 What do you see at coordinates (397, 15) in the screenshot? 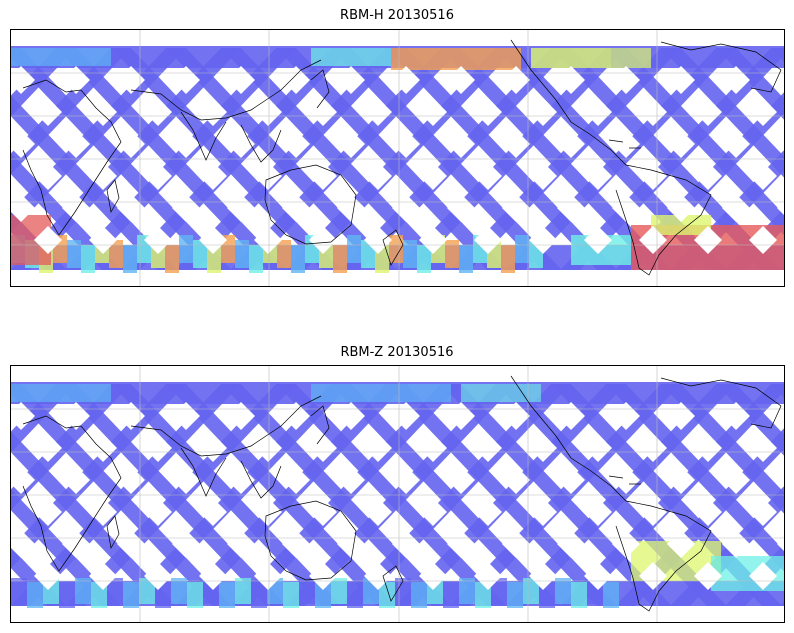
I see `panel-title-rbm-h: RBM-H 20130516` at bounding box center [397, 15].